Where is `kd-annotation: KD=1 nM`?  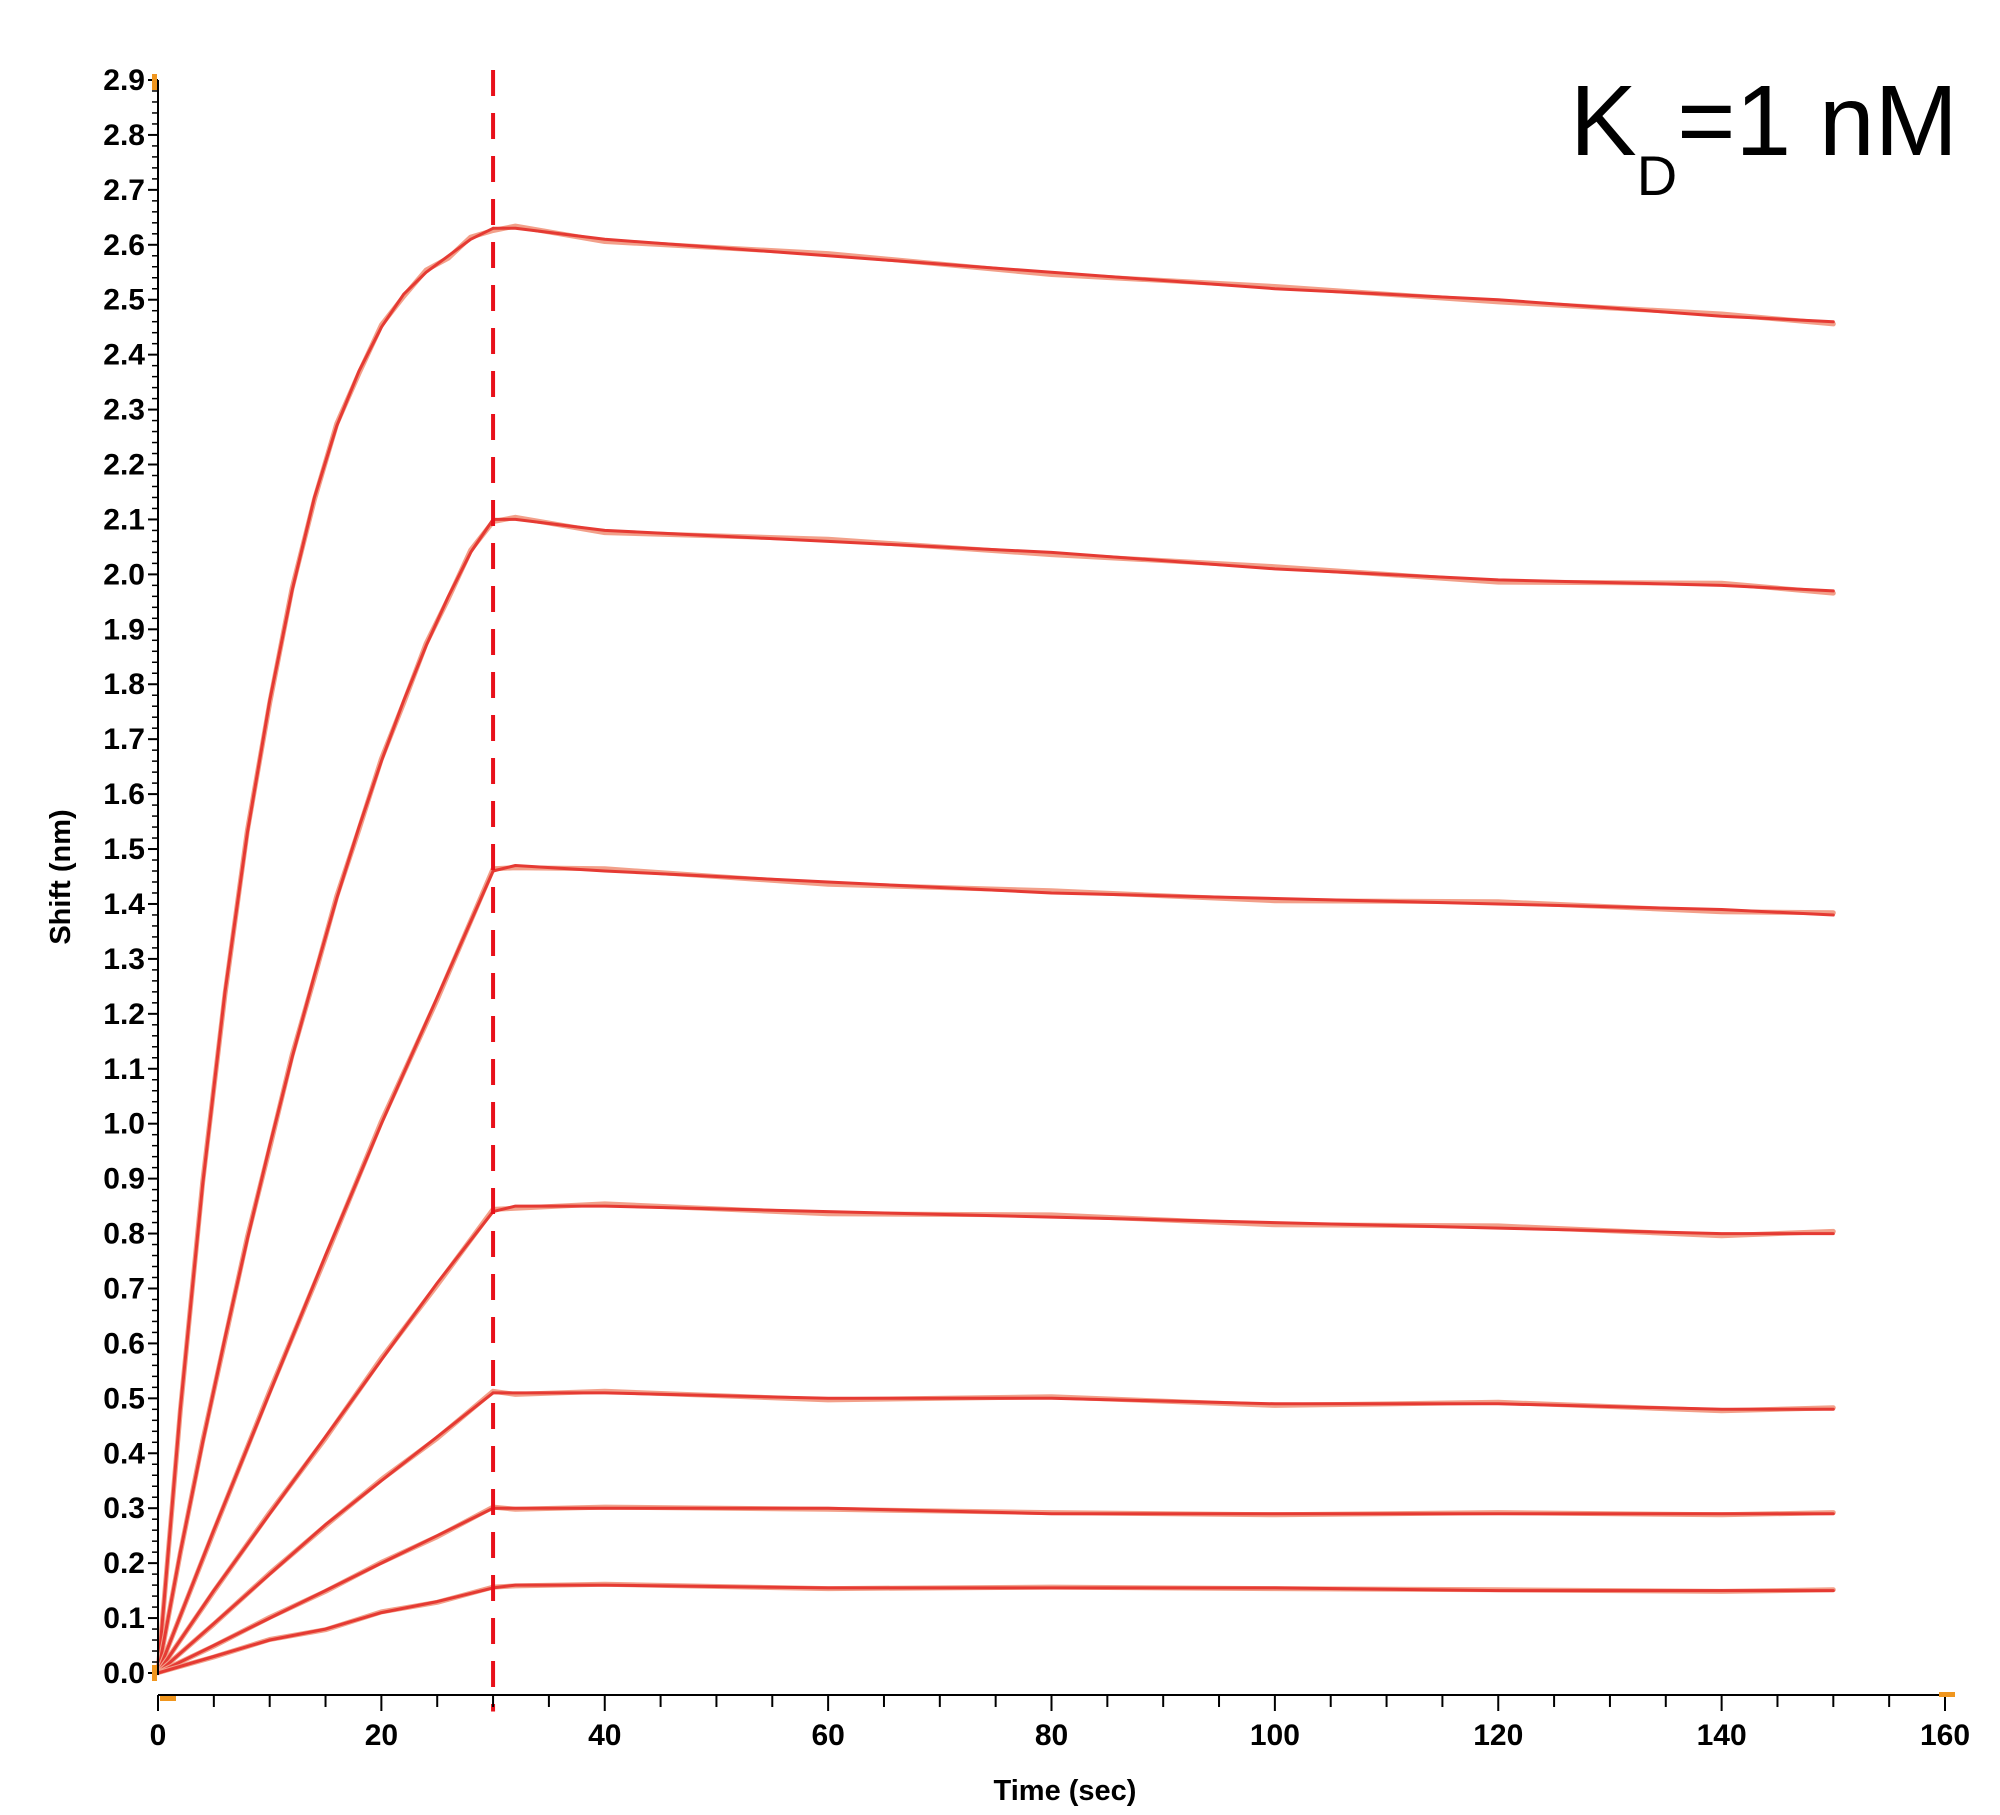 kd-annotation: KD=1 nM is located at coordinates (1764, 136).